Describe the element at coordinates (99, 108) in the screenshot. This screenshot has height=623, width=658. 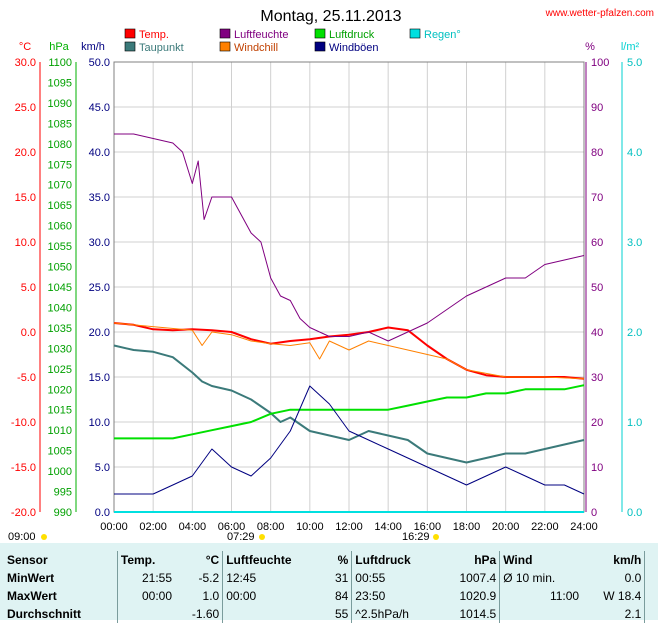
I see `tick-wind: 45.0` at that location.